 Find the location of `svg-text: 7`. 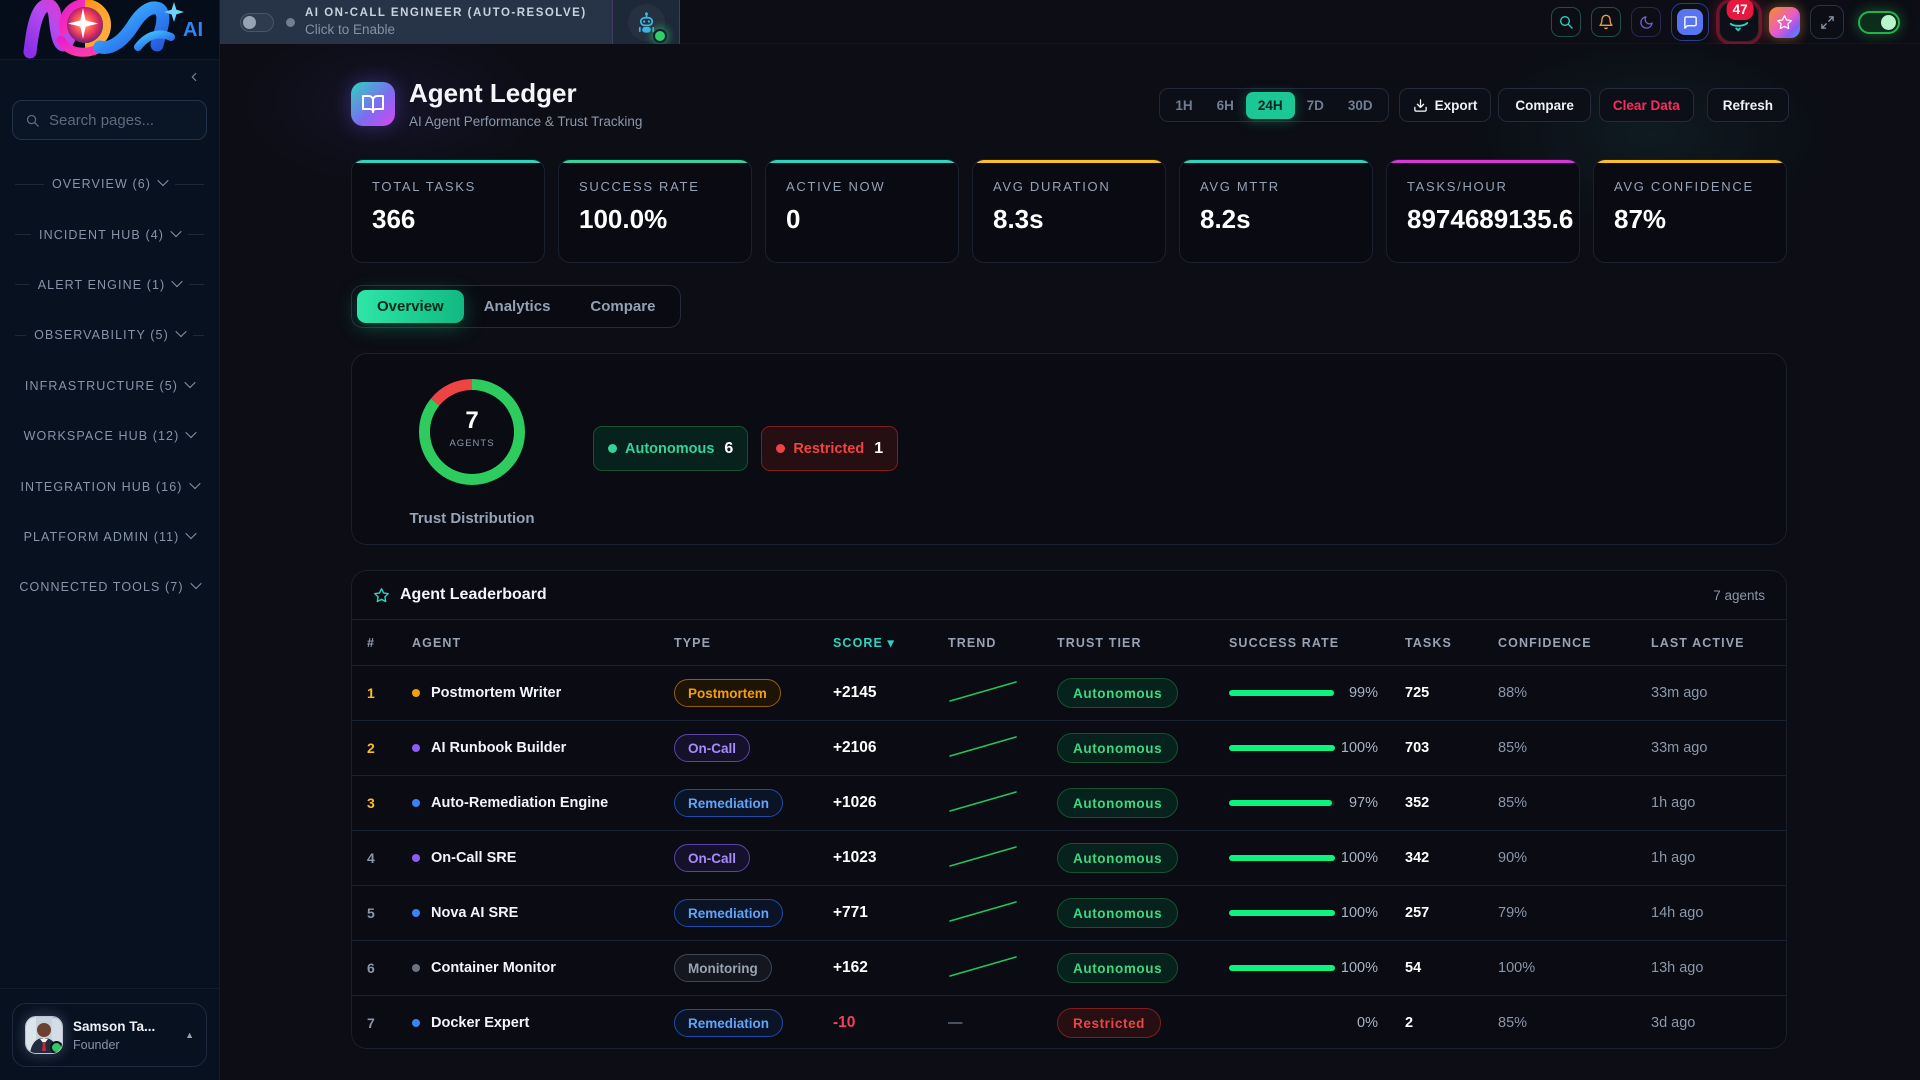

svg-text: 7 is located at coordinates (471, 420).